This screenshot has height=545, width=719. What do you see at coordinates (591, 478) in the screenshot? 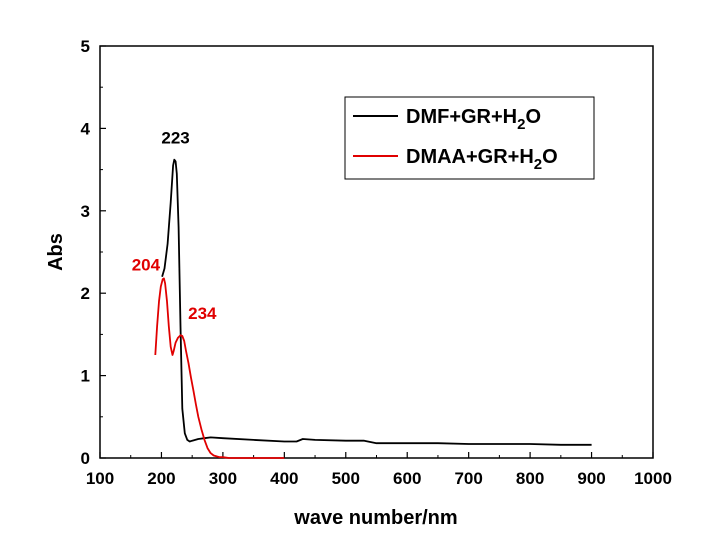
I see `x-tick-label: 900` at bounding box center [591, 478].